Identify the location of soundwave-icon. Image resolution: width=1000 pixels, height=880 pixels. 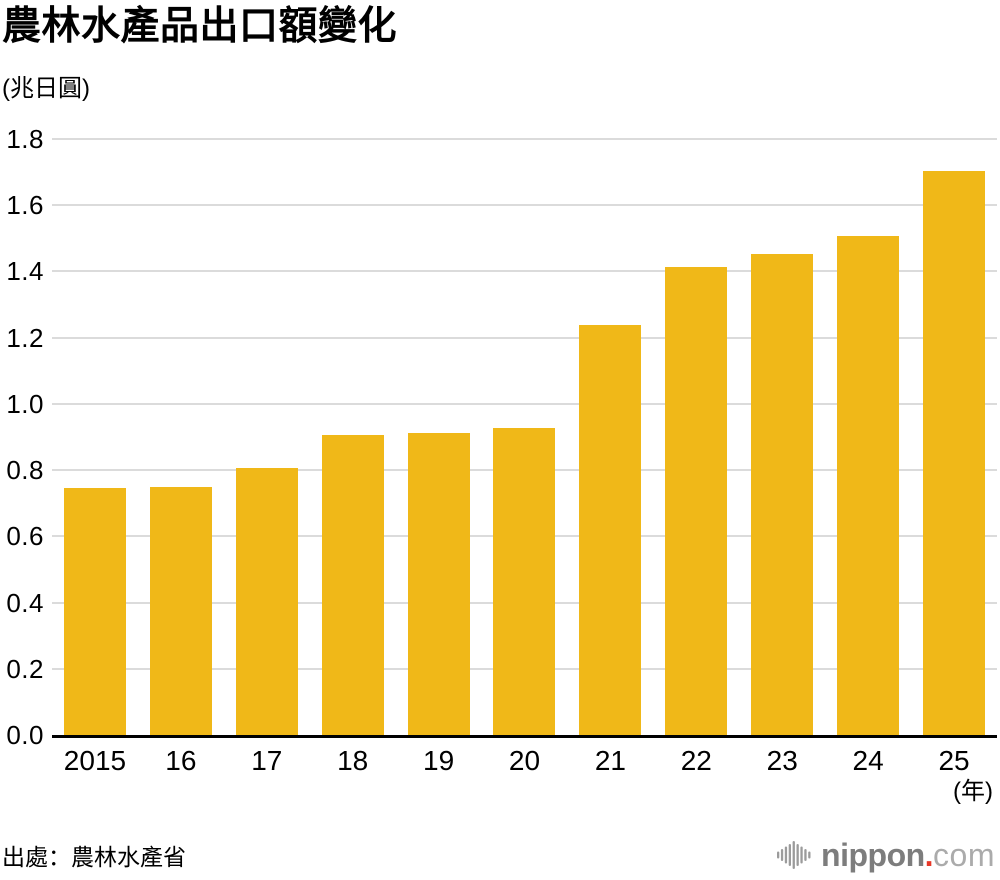
(794, 855).